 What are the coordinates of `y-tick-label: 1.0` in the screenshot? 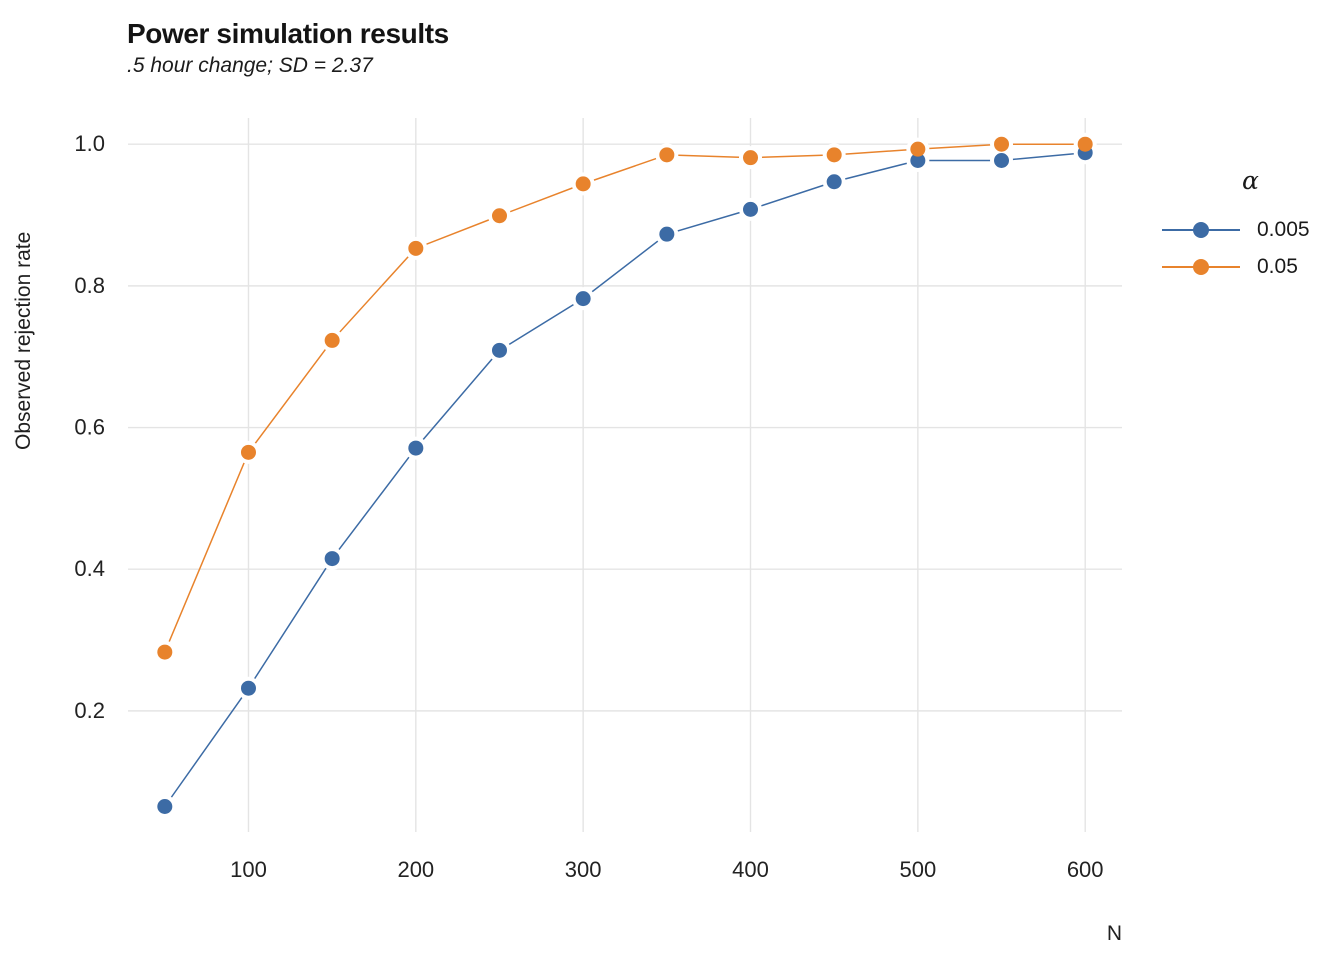 It's located at (89, 143).